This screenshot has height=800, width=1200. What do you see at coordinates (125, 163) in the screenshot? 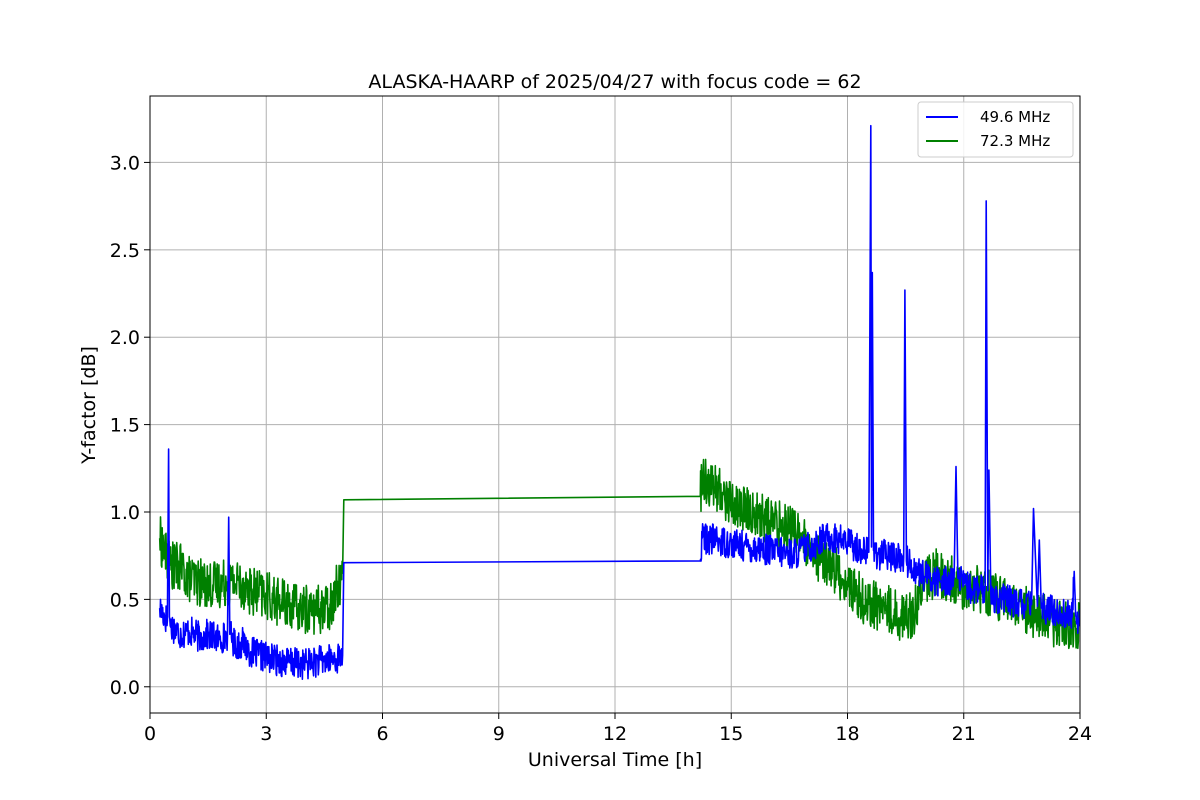
I see `y-tick-label: 3.0` at bounding box center [125, 163].